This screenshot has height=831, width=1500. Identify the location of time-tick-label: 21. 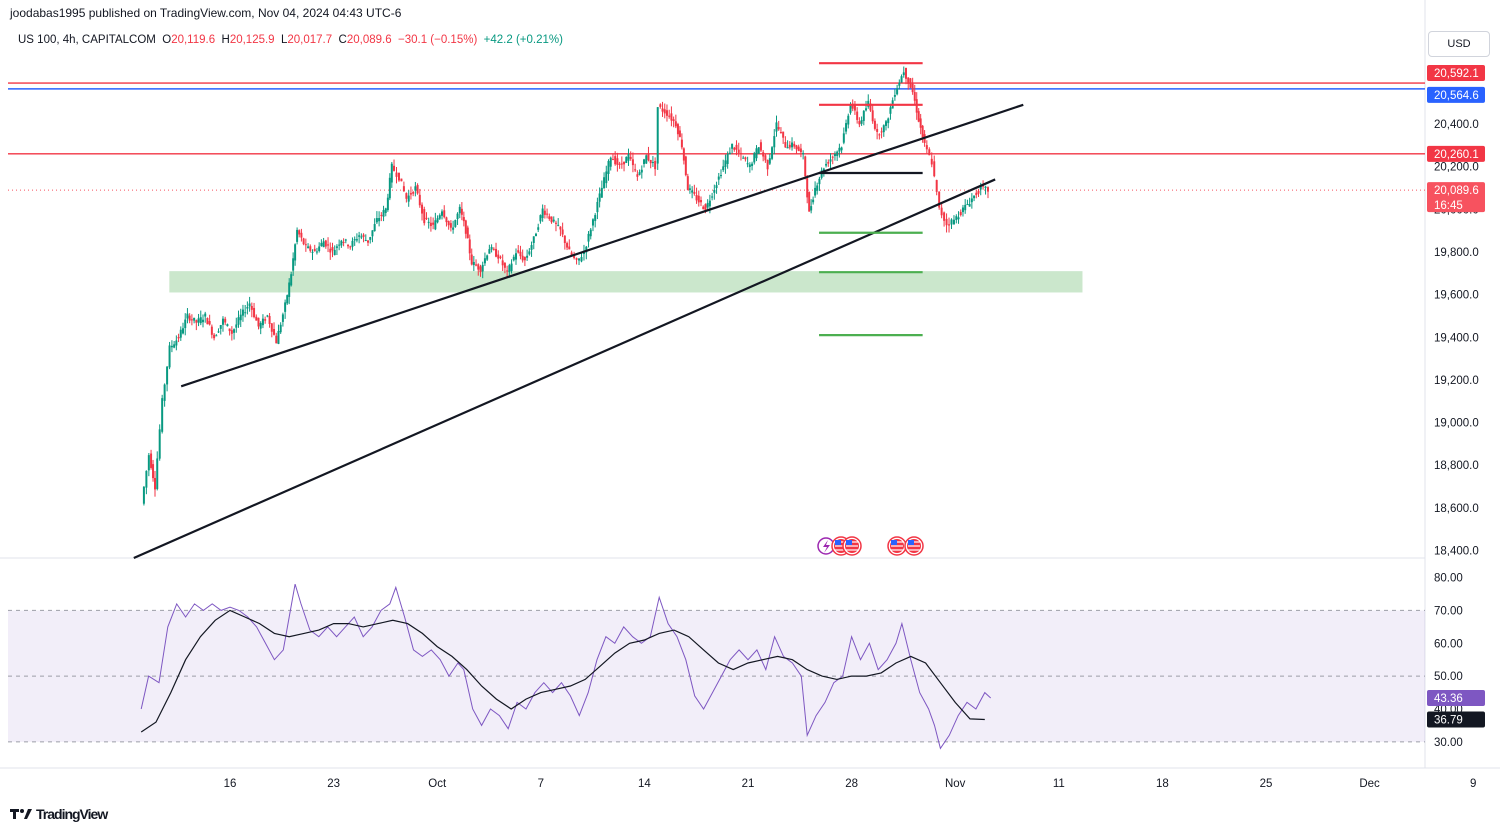
(748, 784).